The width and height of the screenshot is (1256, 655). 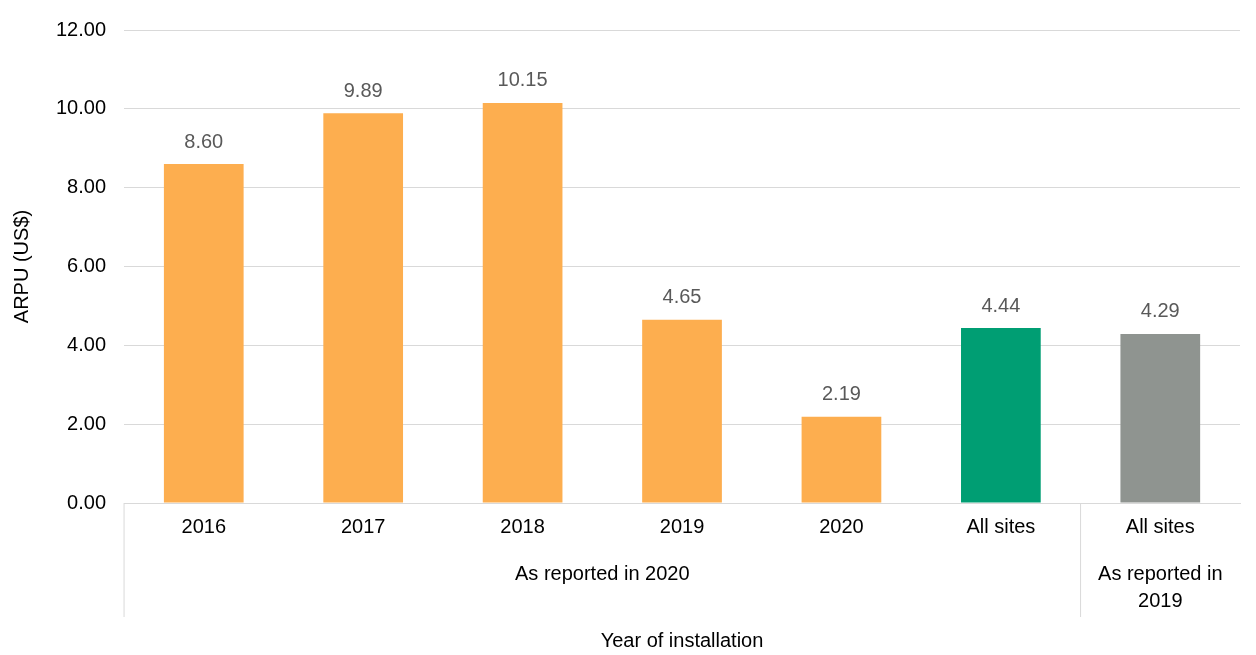 I want to click on data-label: 4.65, so click(x=682, y=296).